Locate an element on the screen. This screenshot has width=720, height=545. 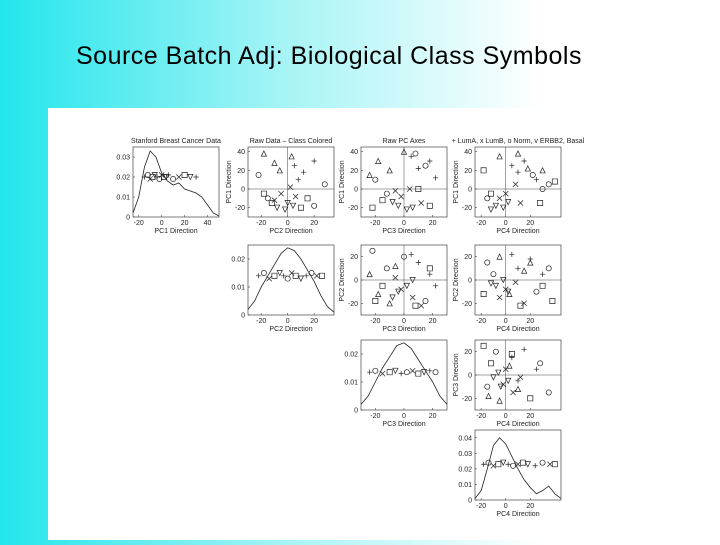
x-axis-label: PC1 Direction is located at coordinates (175, 231).